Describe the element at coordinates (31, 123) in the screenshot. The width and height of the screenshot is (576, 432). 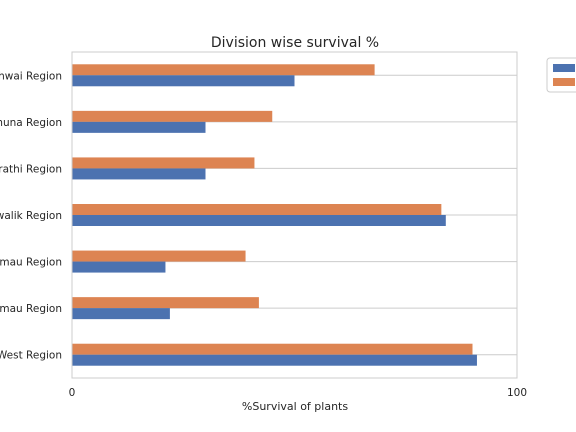
I see `y-tick-label: muna Region` at that location.